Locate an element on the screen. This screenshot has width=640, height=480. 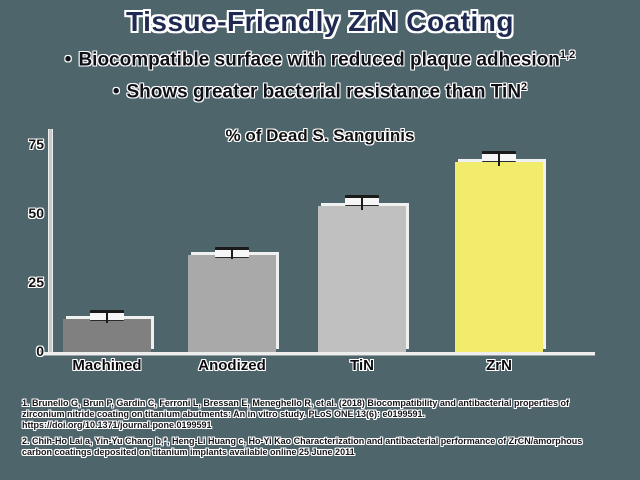
chart-title: % of Dead S. Sanguinis is located at coordinates (320, 135).